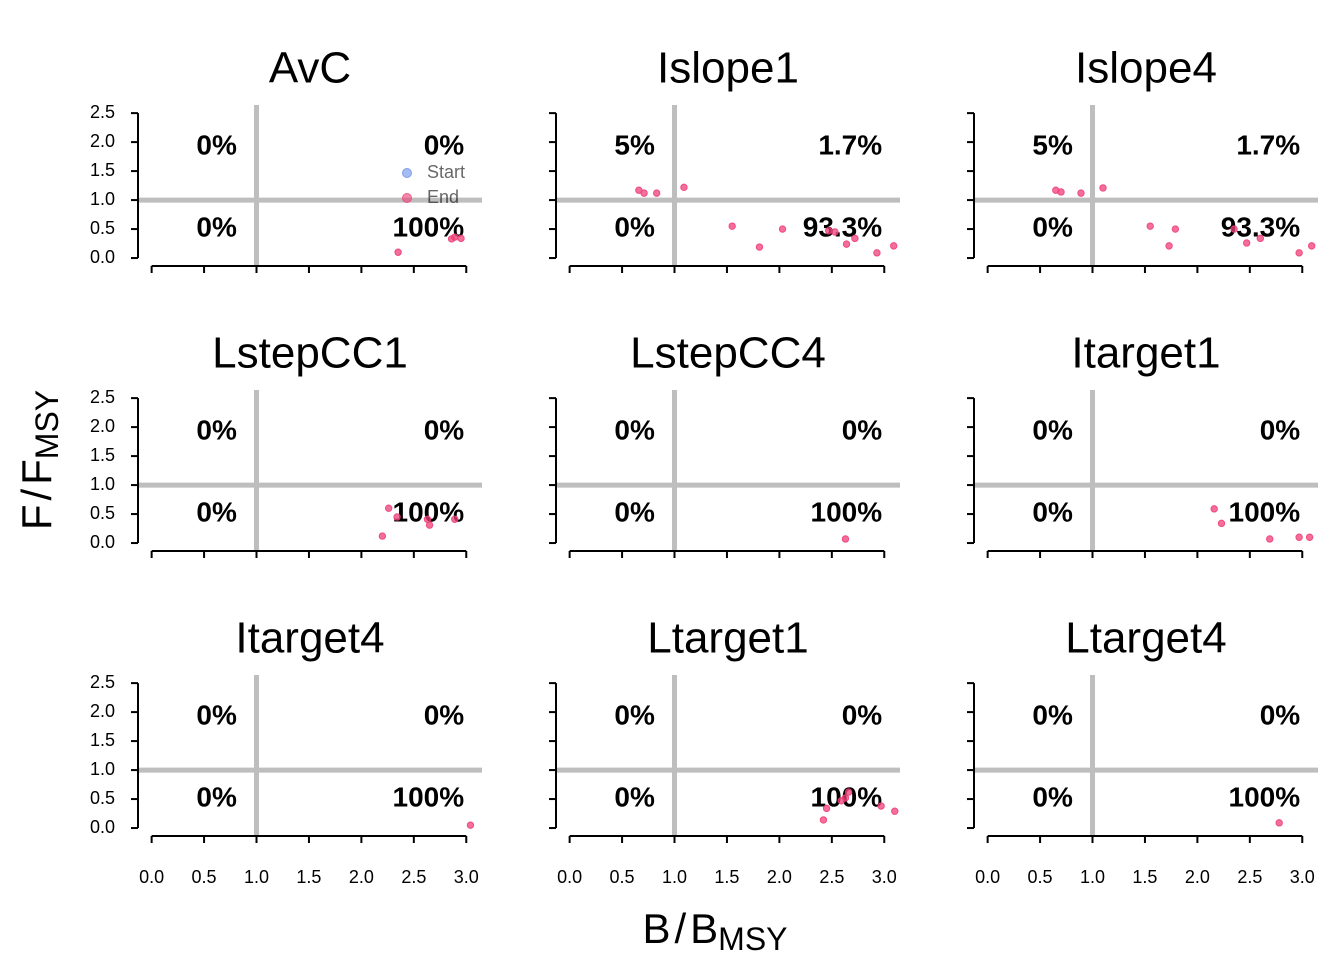  Describe the element at coordinates (446, 172) in the screenshot. I see `legend-label: Start` at that location.